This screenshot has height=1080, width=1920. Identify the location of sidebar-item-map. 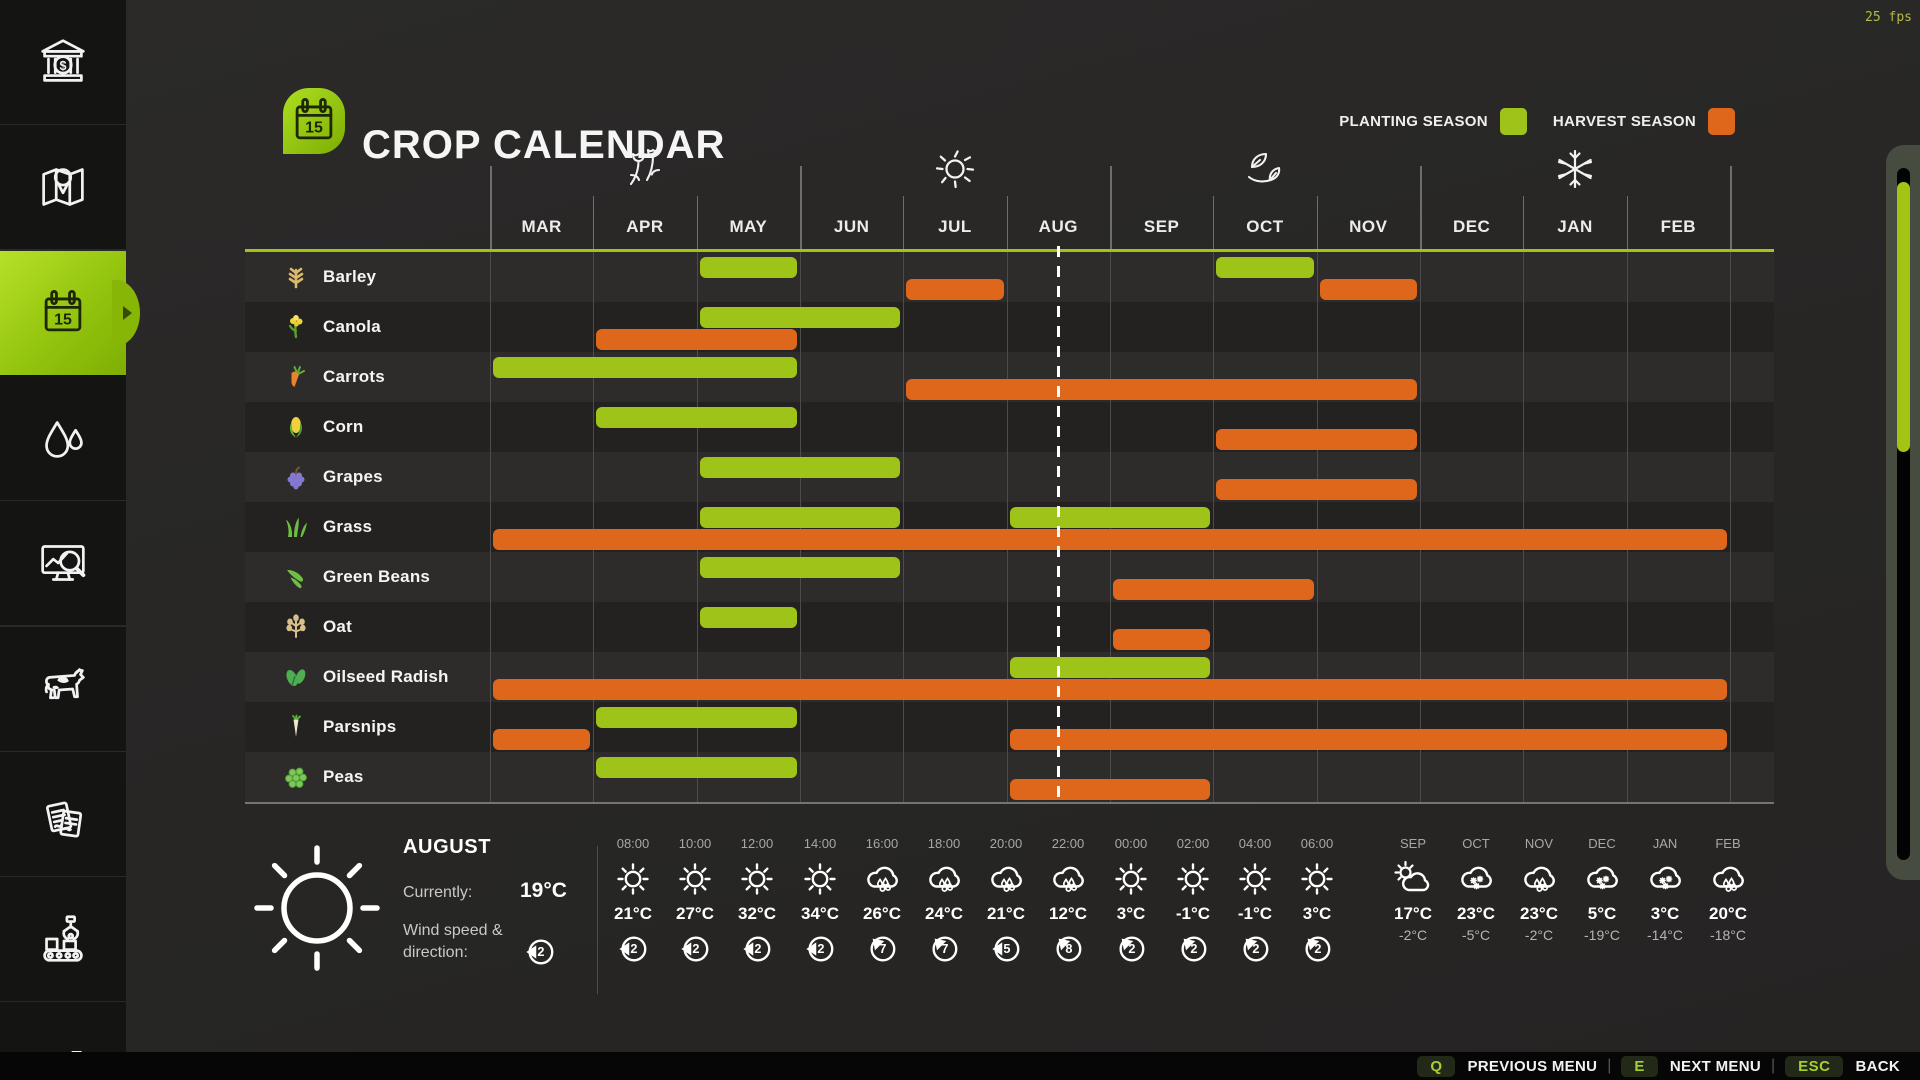
(63, 188).